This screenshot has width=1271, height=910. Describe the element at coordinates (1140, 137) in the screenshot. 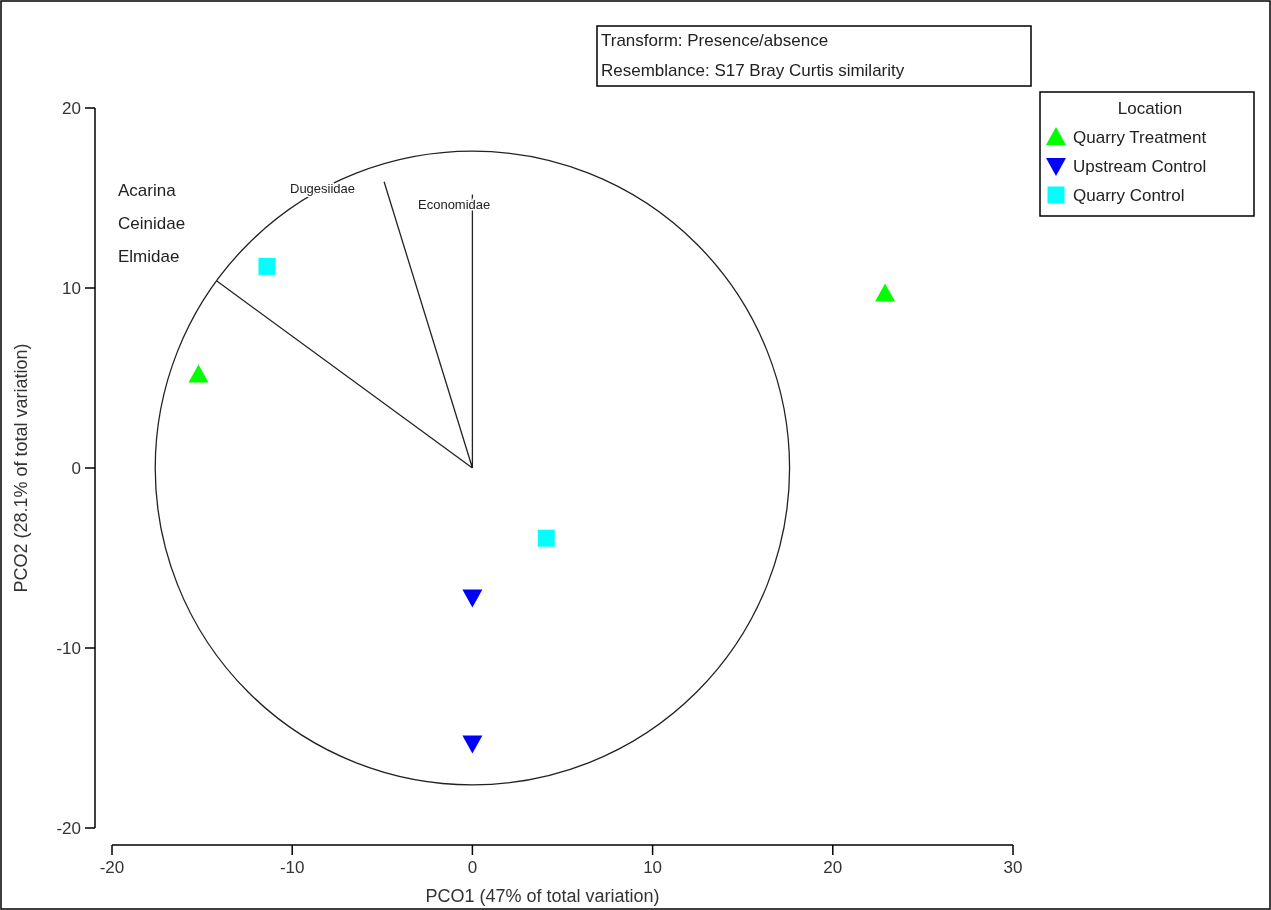

I see `legend-label: Quarry Treatment` at that location.